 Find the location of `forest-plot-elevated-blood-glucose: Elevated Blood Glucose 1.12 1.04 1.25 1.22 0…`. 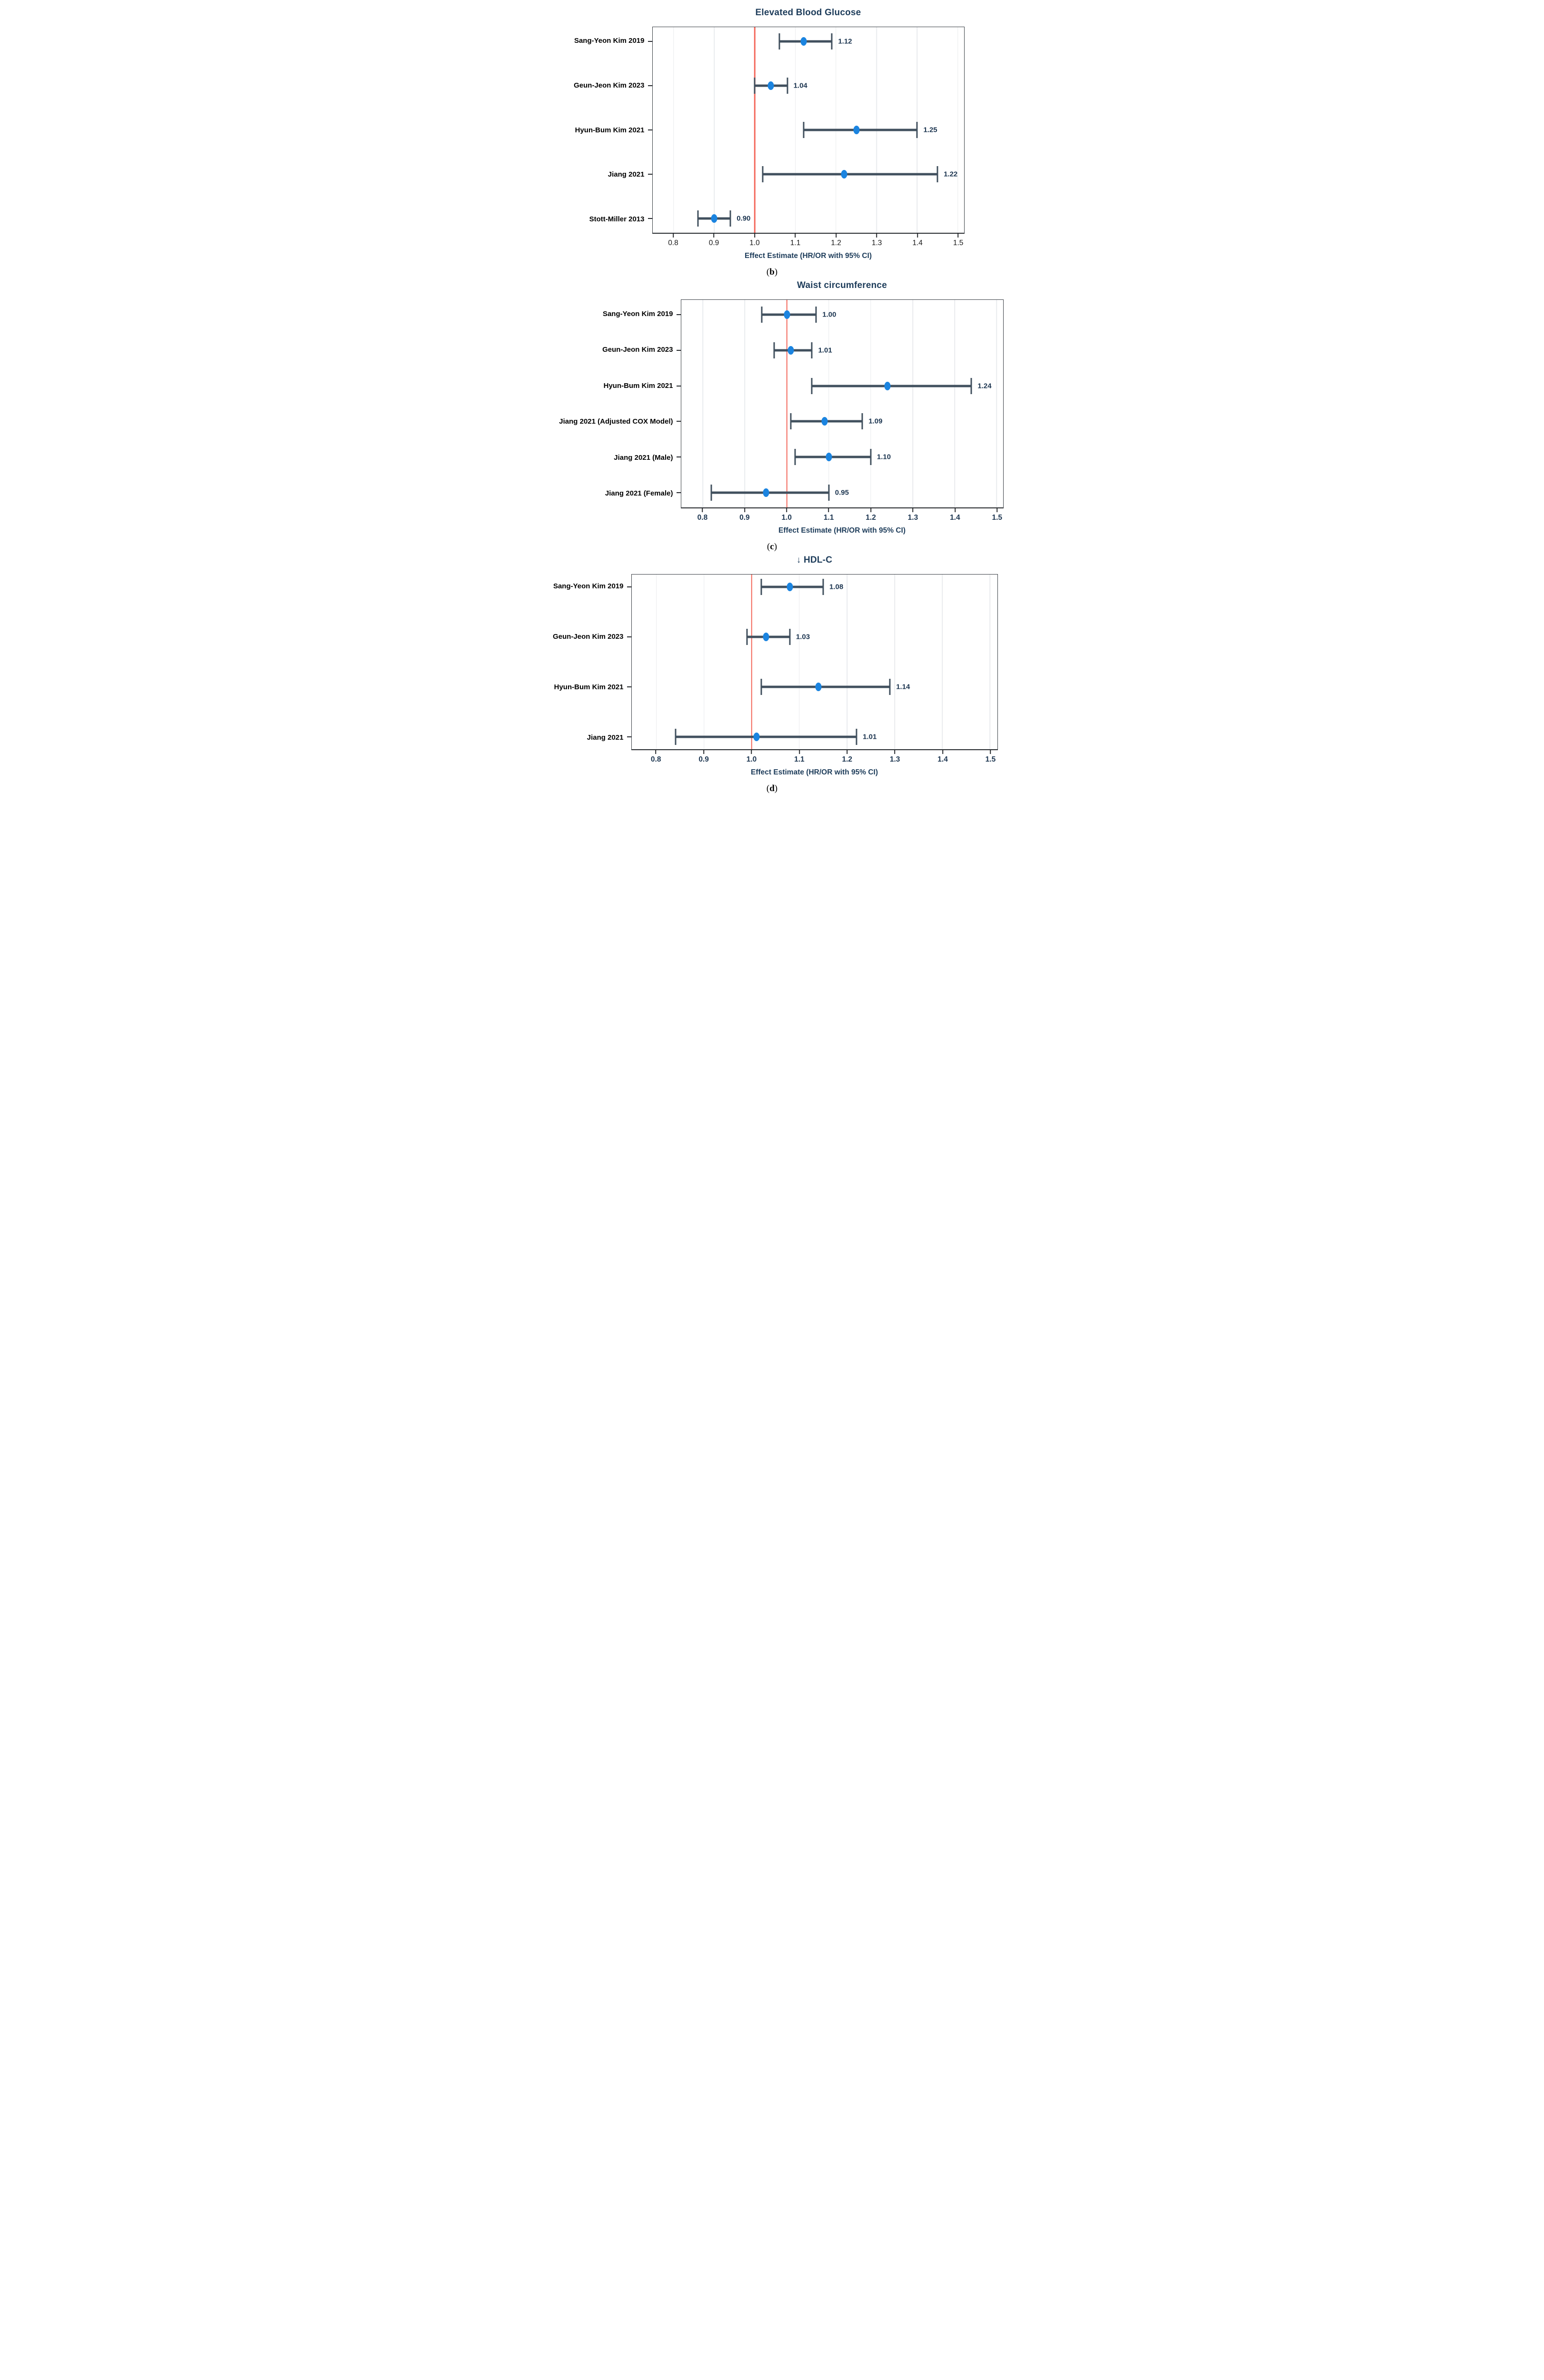

forest-plot-elevated-blood-glucose: Elevated Blood Glucose 1.12 1.04 1.25 1.22 0… is located at coordinates (772, 143).